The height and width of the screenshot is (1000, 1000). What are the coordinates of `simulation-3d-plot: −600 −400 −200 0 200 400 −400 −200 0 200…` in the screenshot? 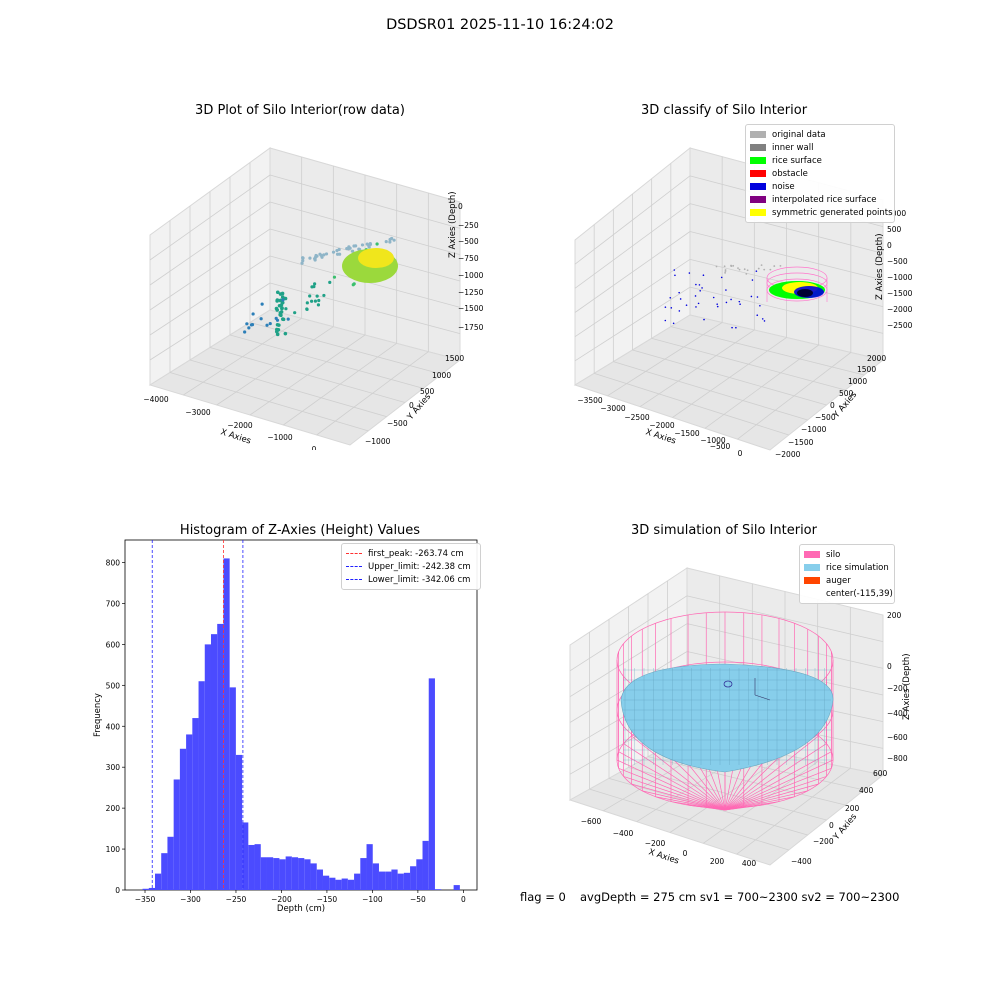 It's located at (738, 717).